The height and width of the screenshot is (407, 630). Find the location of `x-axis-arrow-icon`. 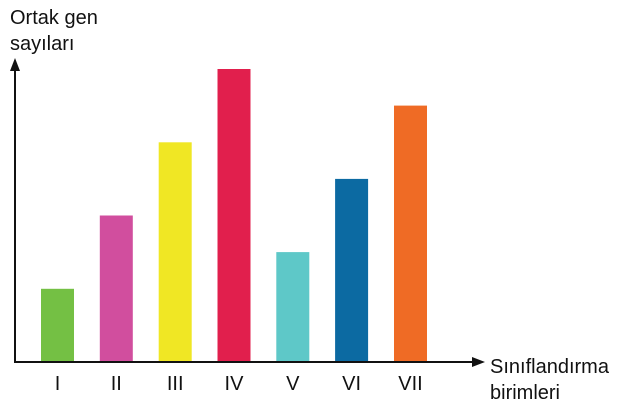

x-axis-arrow-icon is located at coordinates (478, 362).